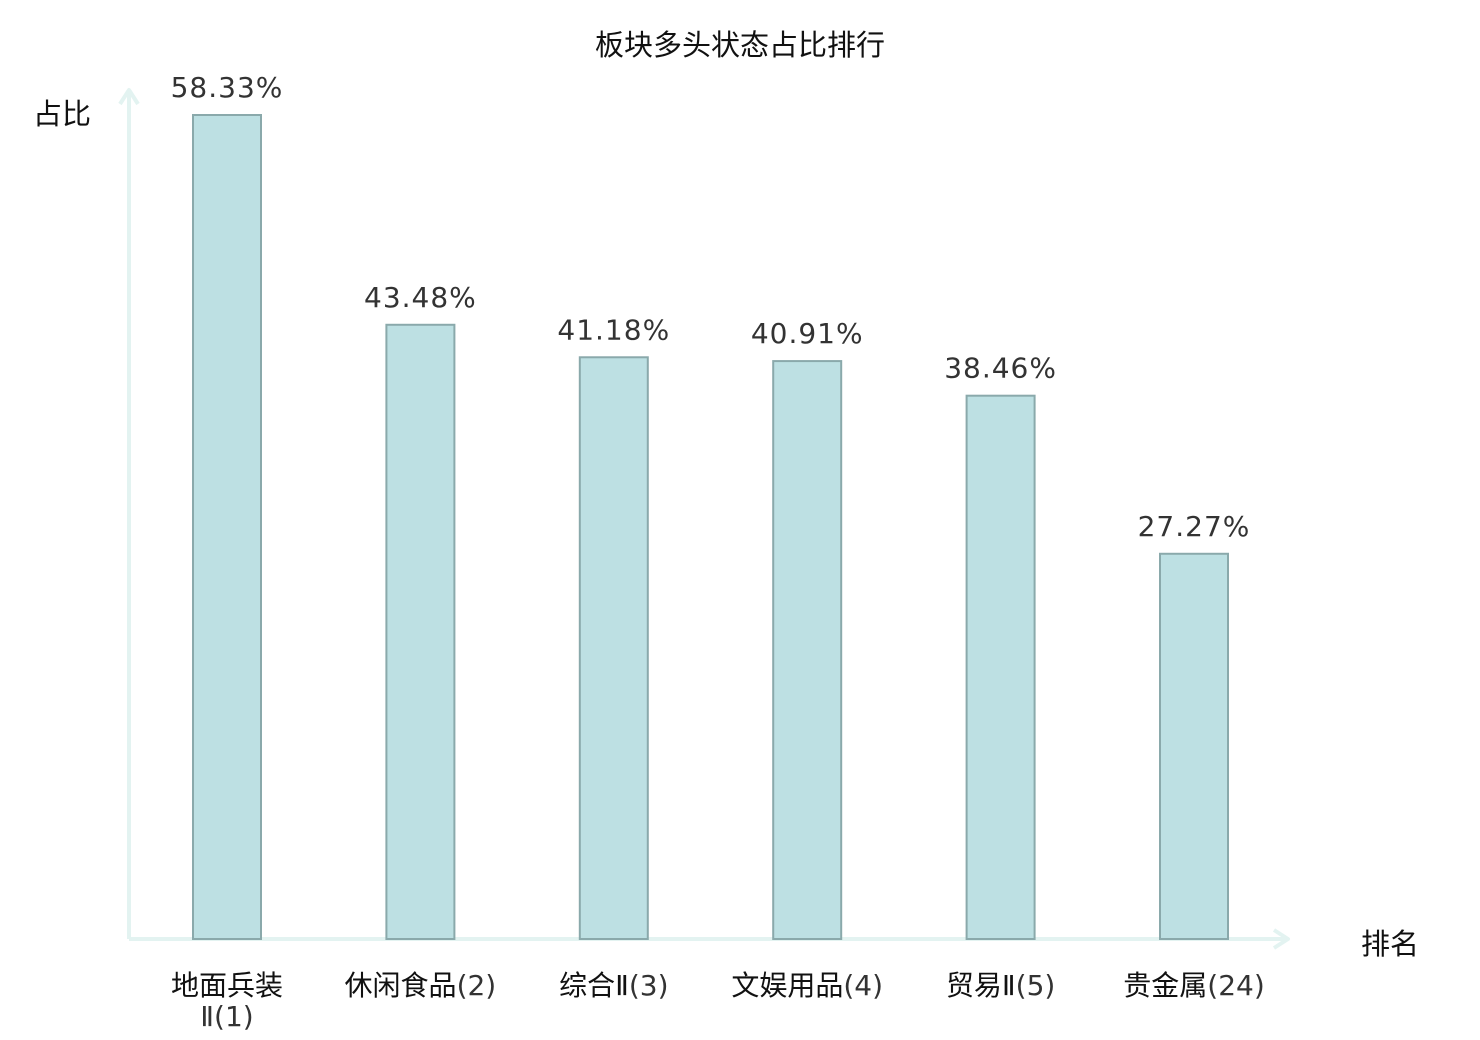 Image resolution: width=1480 pixels, height=1040 pixels. Describe the element at coordinates (62, 114) in the screenshot. I see `y-axis-label: 占比` at that location.